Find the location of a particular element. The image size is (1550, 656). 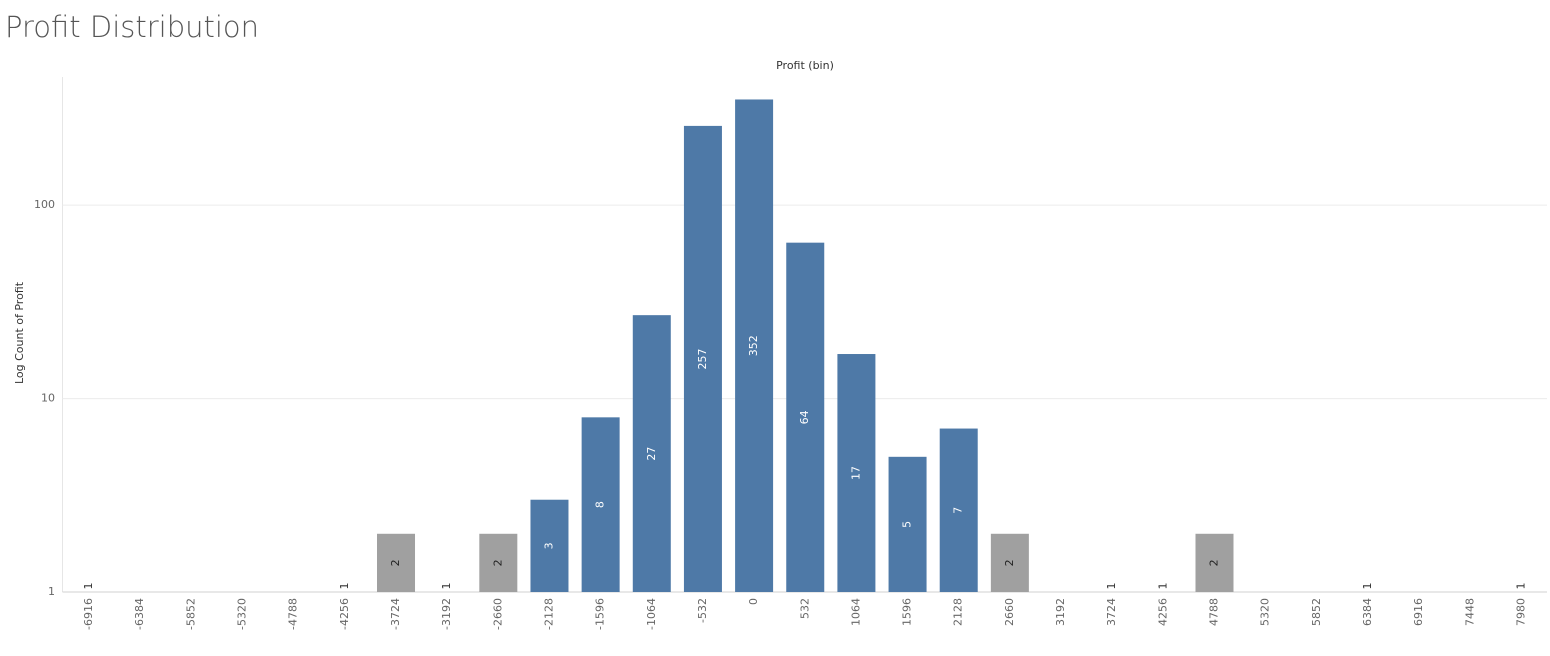

x-tick-label: 6384 is located at coordinates (1367, 612).